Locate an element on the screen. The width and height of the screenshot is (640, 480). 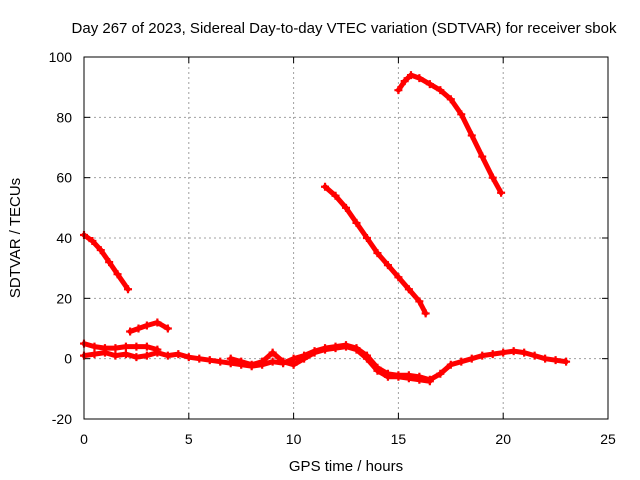
x-tick-label: 0 is located at coordinates (84, 439).